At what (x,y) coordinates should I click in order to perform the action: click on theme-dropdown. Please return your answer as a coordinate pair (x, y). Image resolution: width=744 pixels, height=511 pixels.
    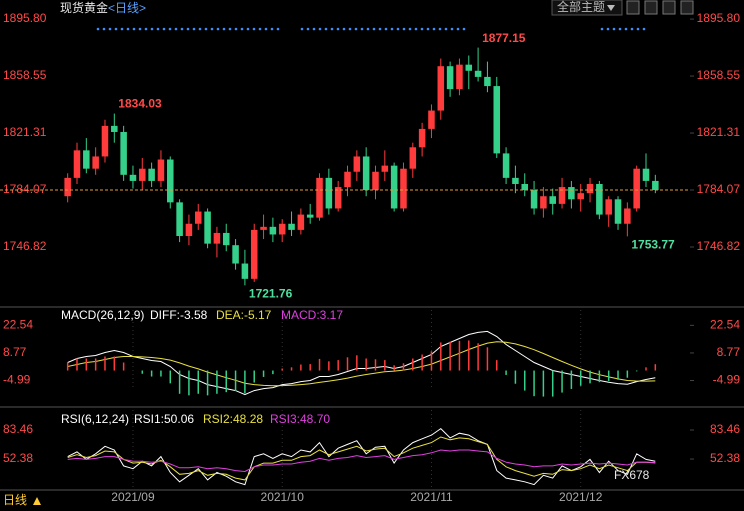
    Looking at the image, I should click on (587, 8).